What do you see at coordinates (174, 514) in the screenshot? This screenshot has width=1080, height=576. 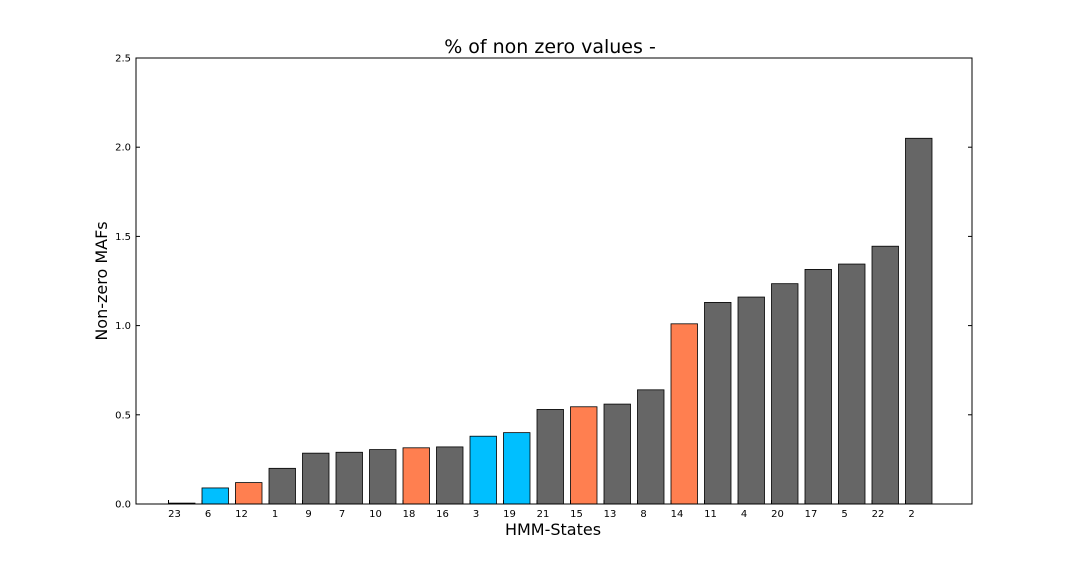 I see `x-tick-label: 23` at bounding box center [174, 514].